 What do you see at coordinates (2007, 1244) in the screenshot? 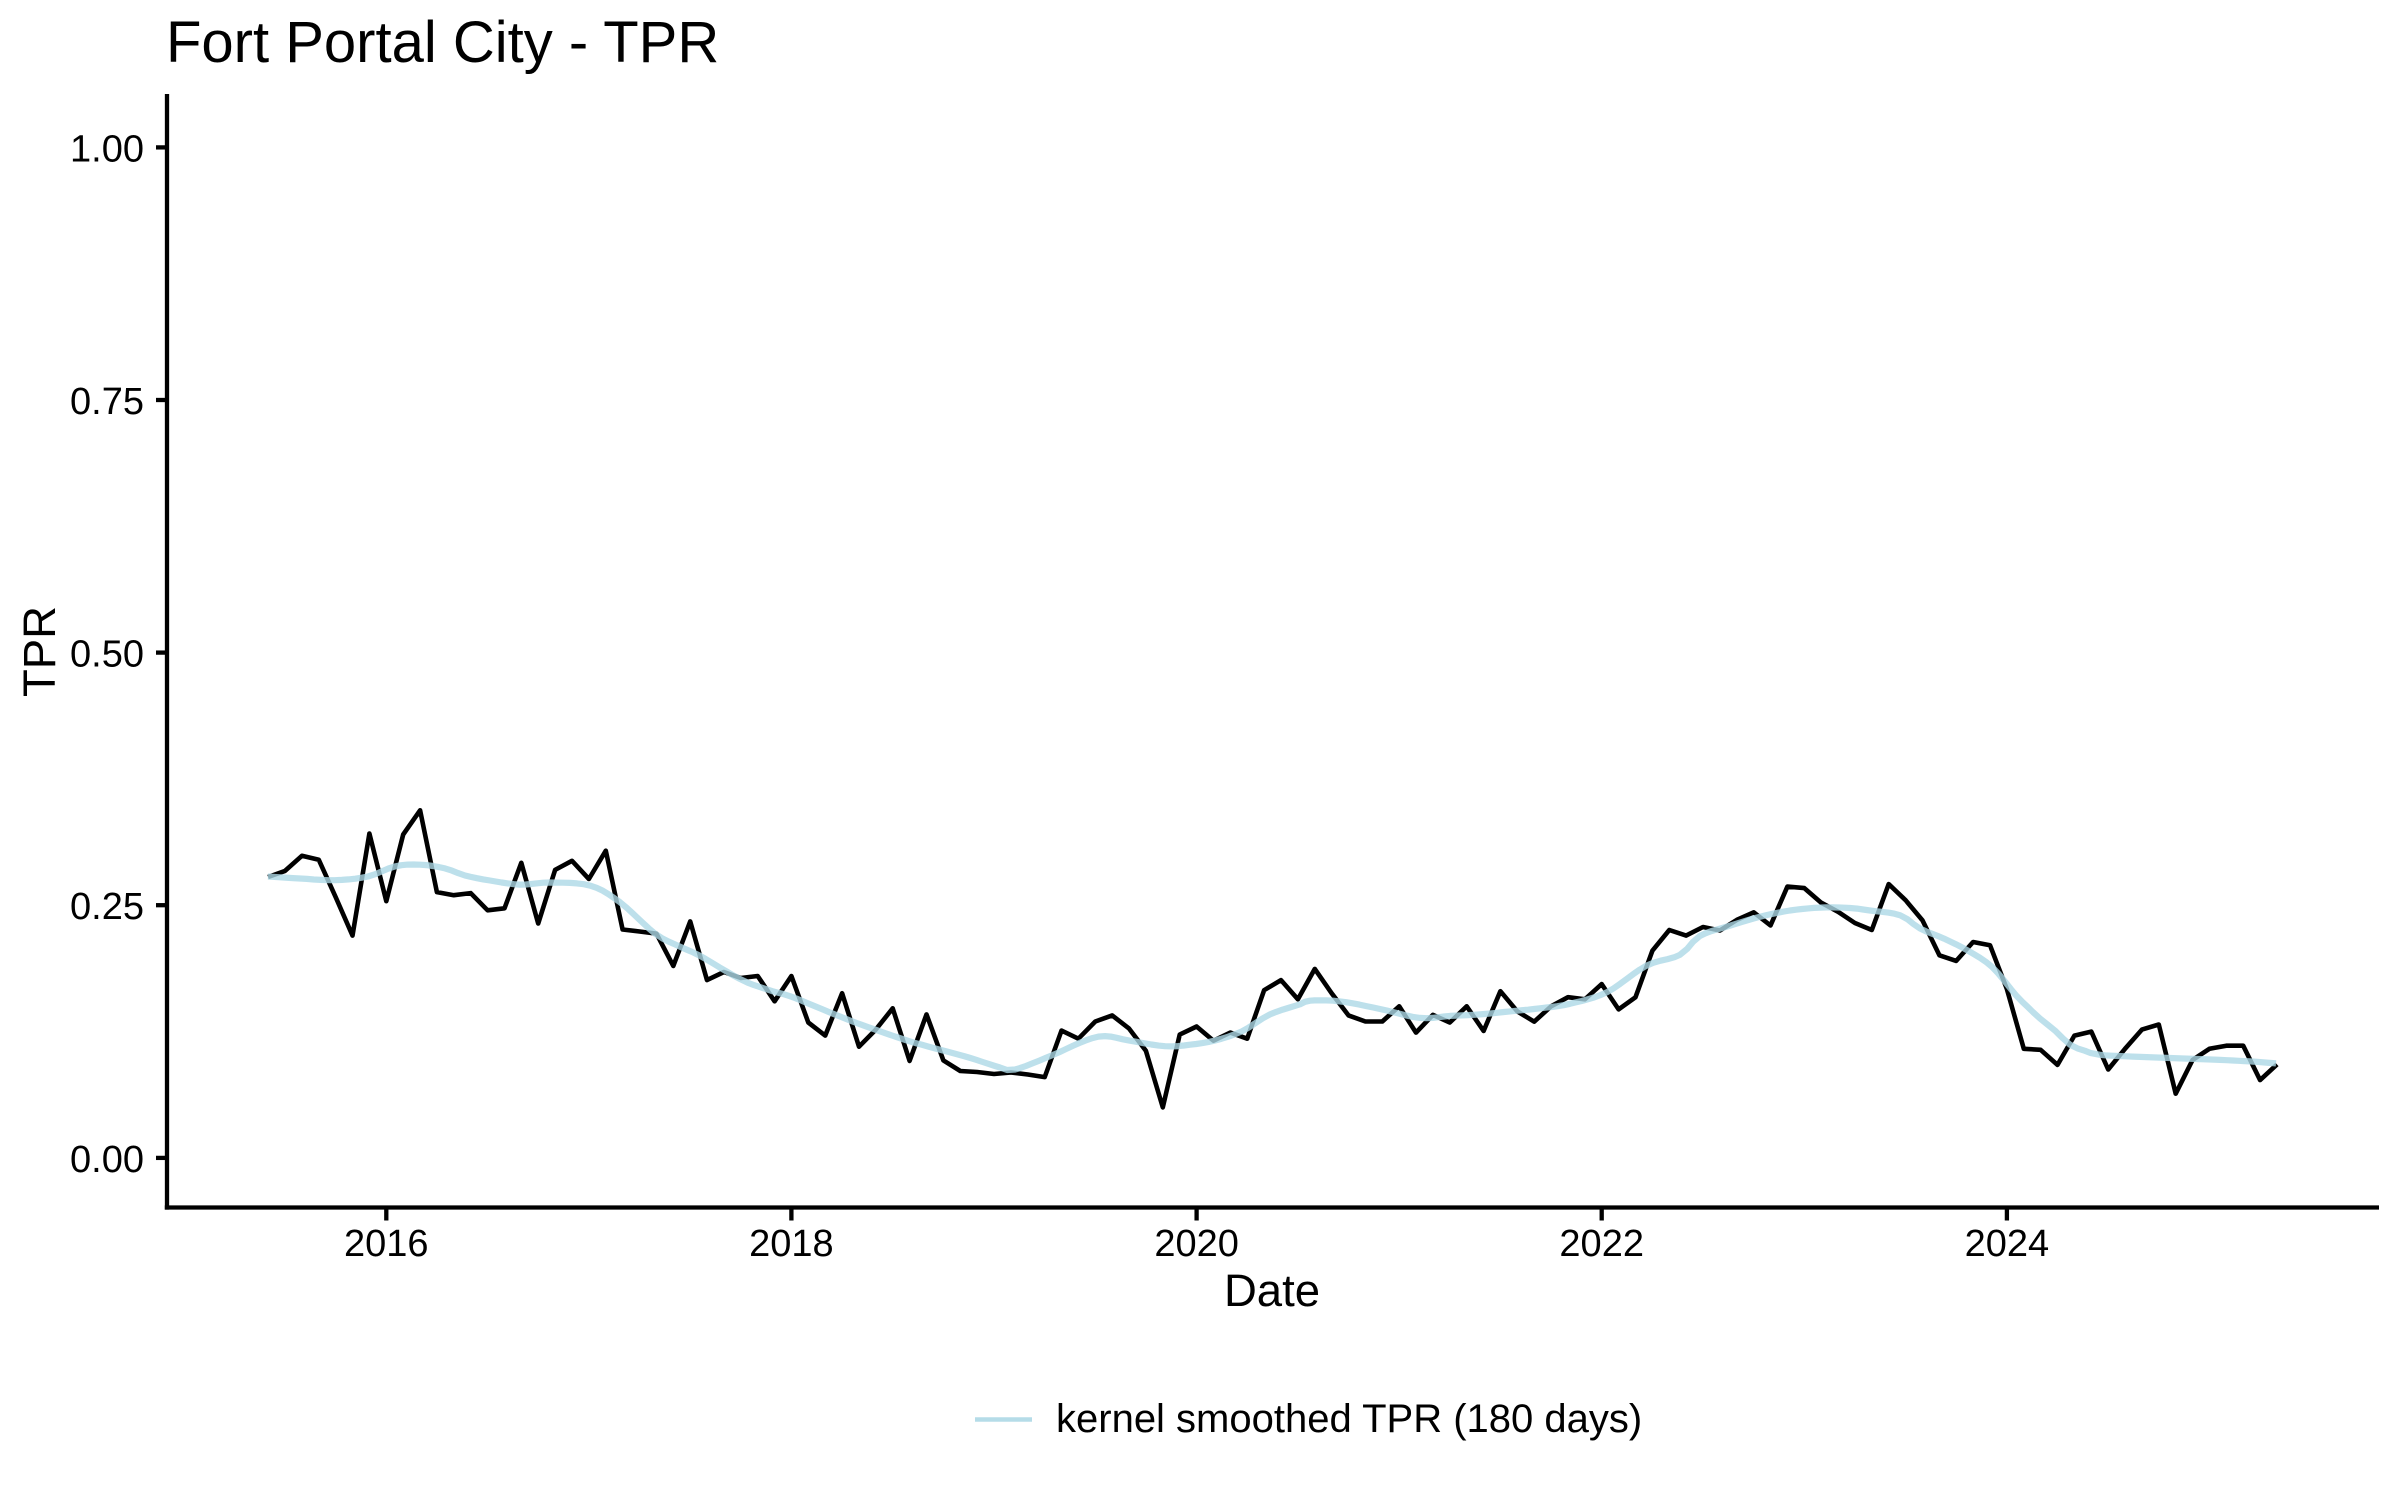
I see `svg-text: 2024` at bounding box center [2007, 1244].